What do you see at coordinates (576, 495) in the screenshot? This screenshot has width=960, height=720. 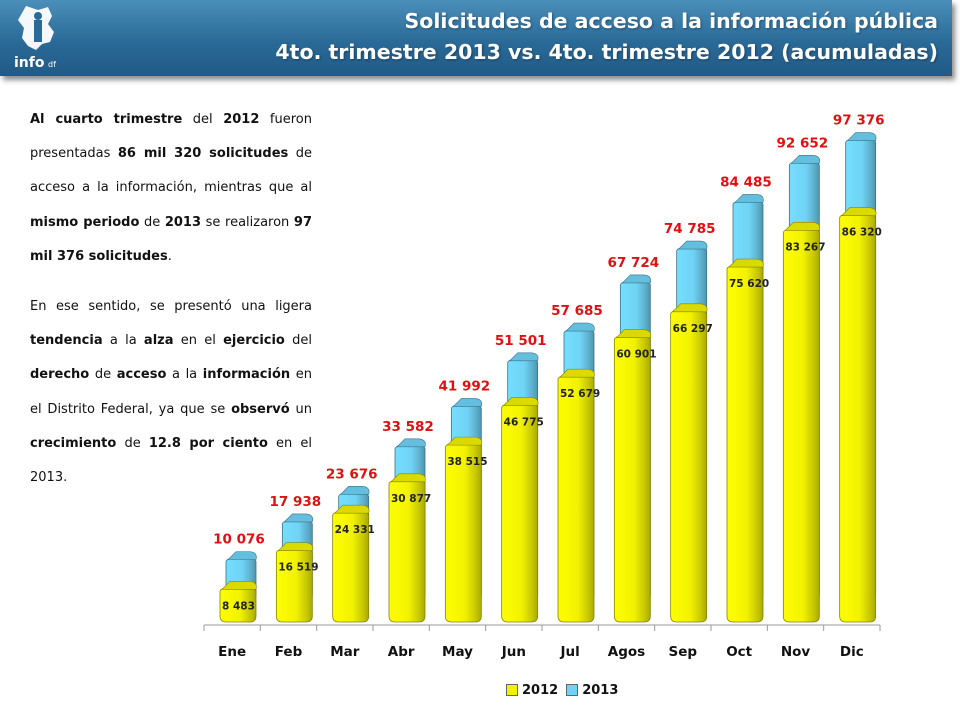 I see `bar-2012-jul` at bounding box center [576, 495].